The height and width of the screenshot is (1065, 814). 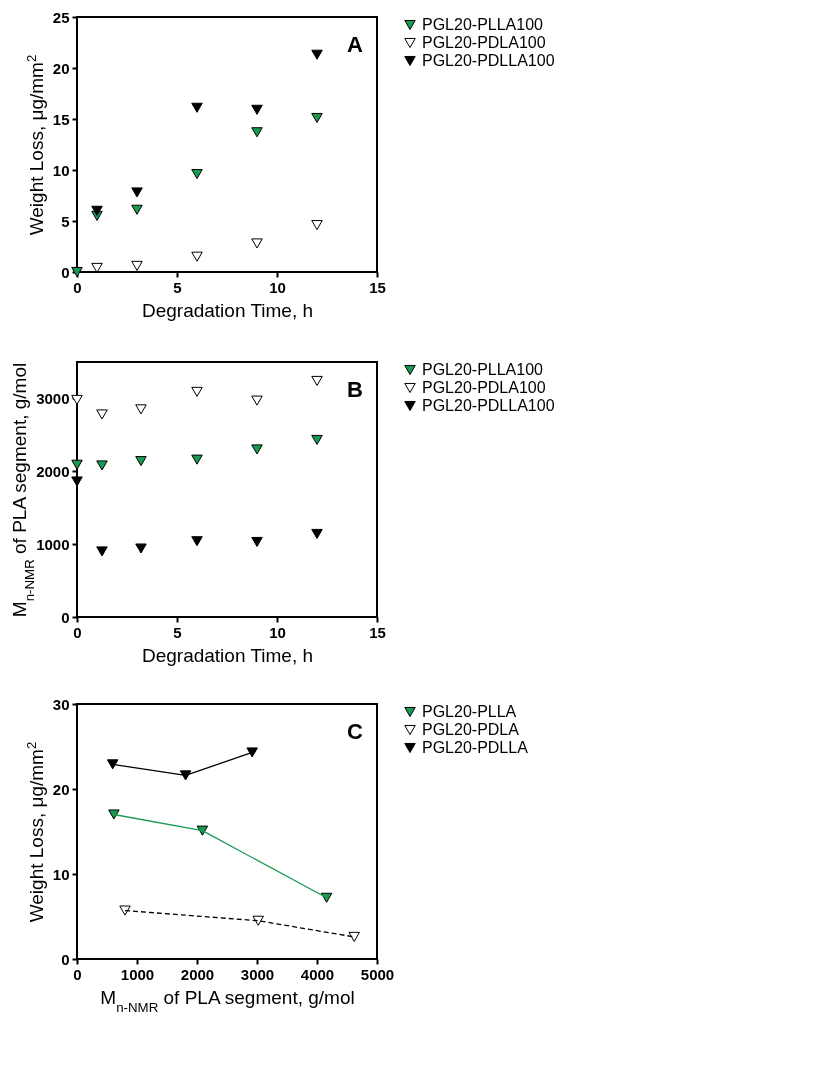 What do you see at coordinates (257, 974) in the screenshot?
I see `x-tick-label: 3000` at bounding box center [257, 974].